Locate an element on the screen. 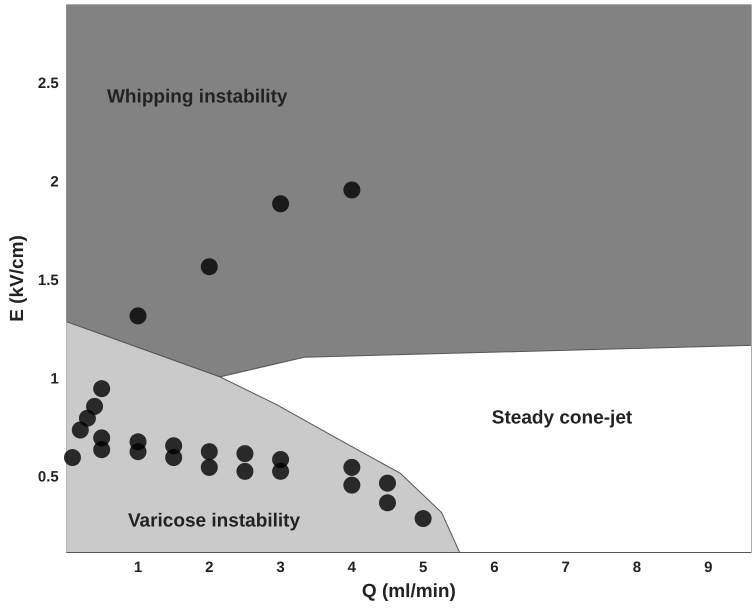 This screenshot has width=752, height=612. x-tick-label: 3 is located at coordinates (280, 567).